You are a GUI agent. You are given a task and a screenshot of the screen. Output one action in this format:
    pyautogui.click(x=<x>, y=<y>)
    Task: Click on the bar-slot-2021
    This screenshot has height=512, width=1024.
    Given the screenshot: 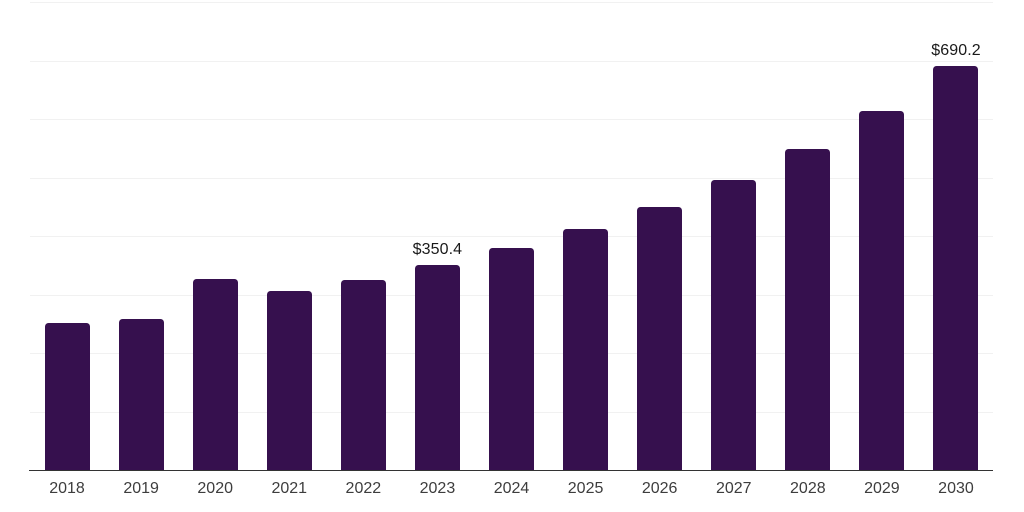 What is the action you would take?
    pyautogui.click(x=289, y=236)
    